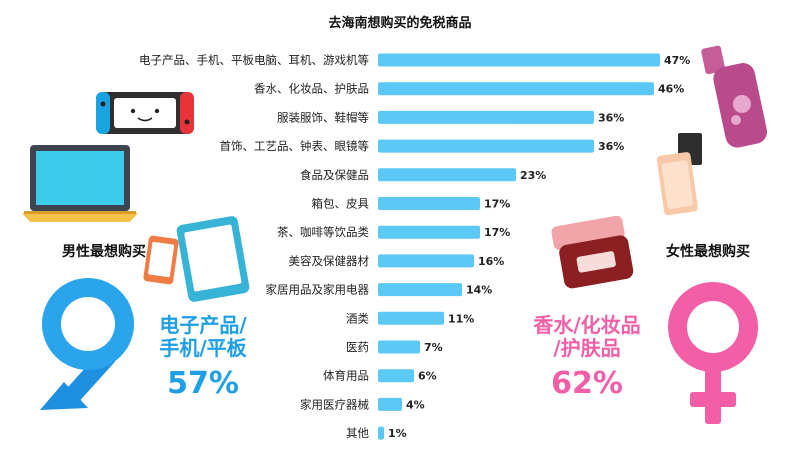 The height and width of the screenshot is (450, 800). Describe the element at coordinates (334, 175) in the screenshot. I see `category-label: 食品及保健品` at that location.